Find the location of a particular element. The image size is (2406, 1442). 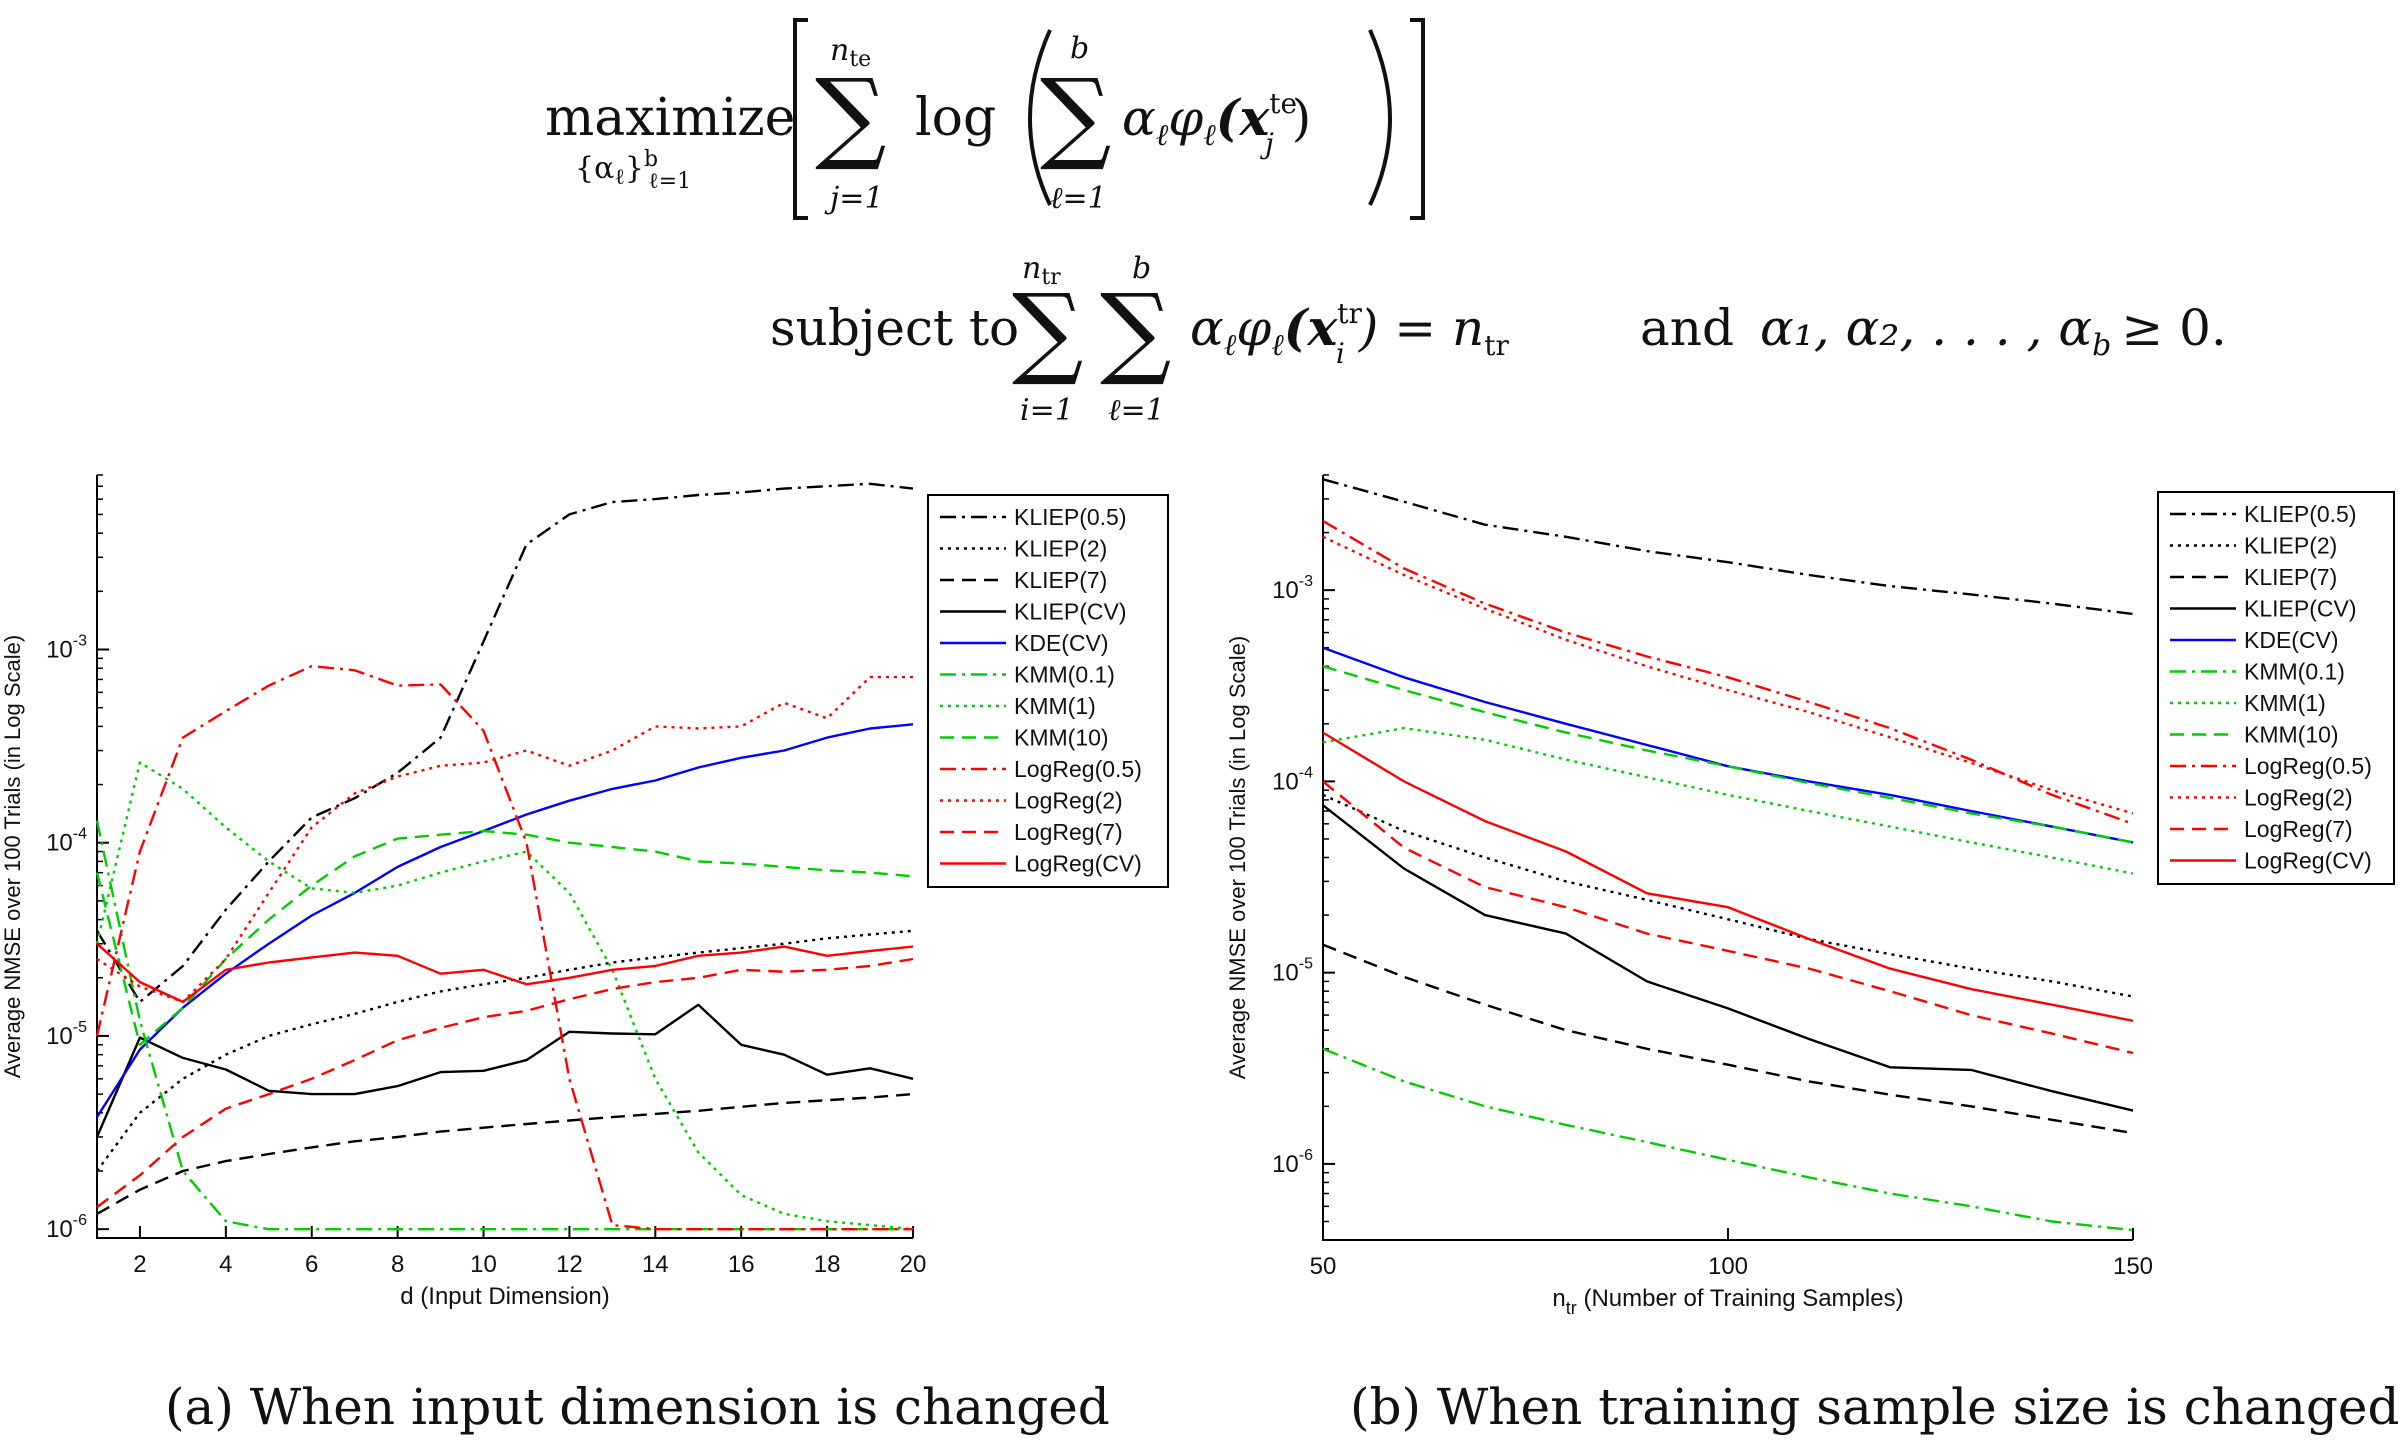

x-tick-label: 4 is located at coordinates (225, 1264).